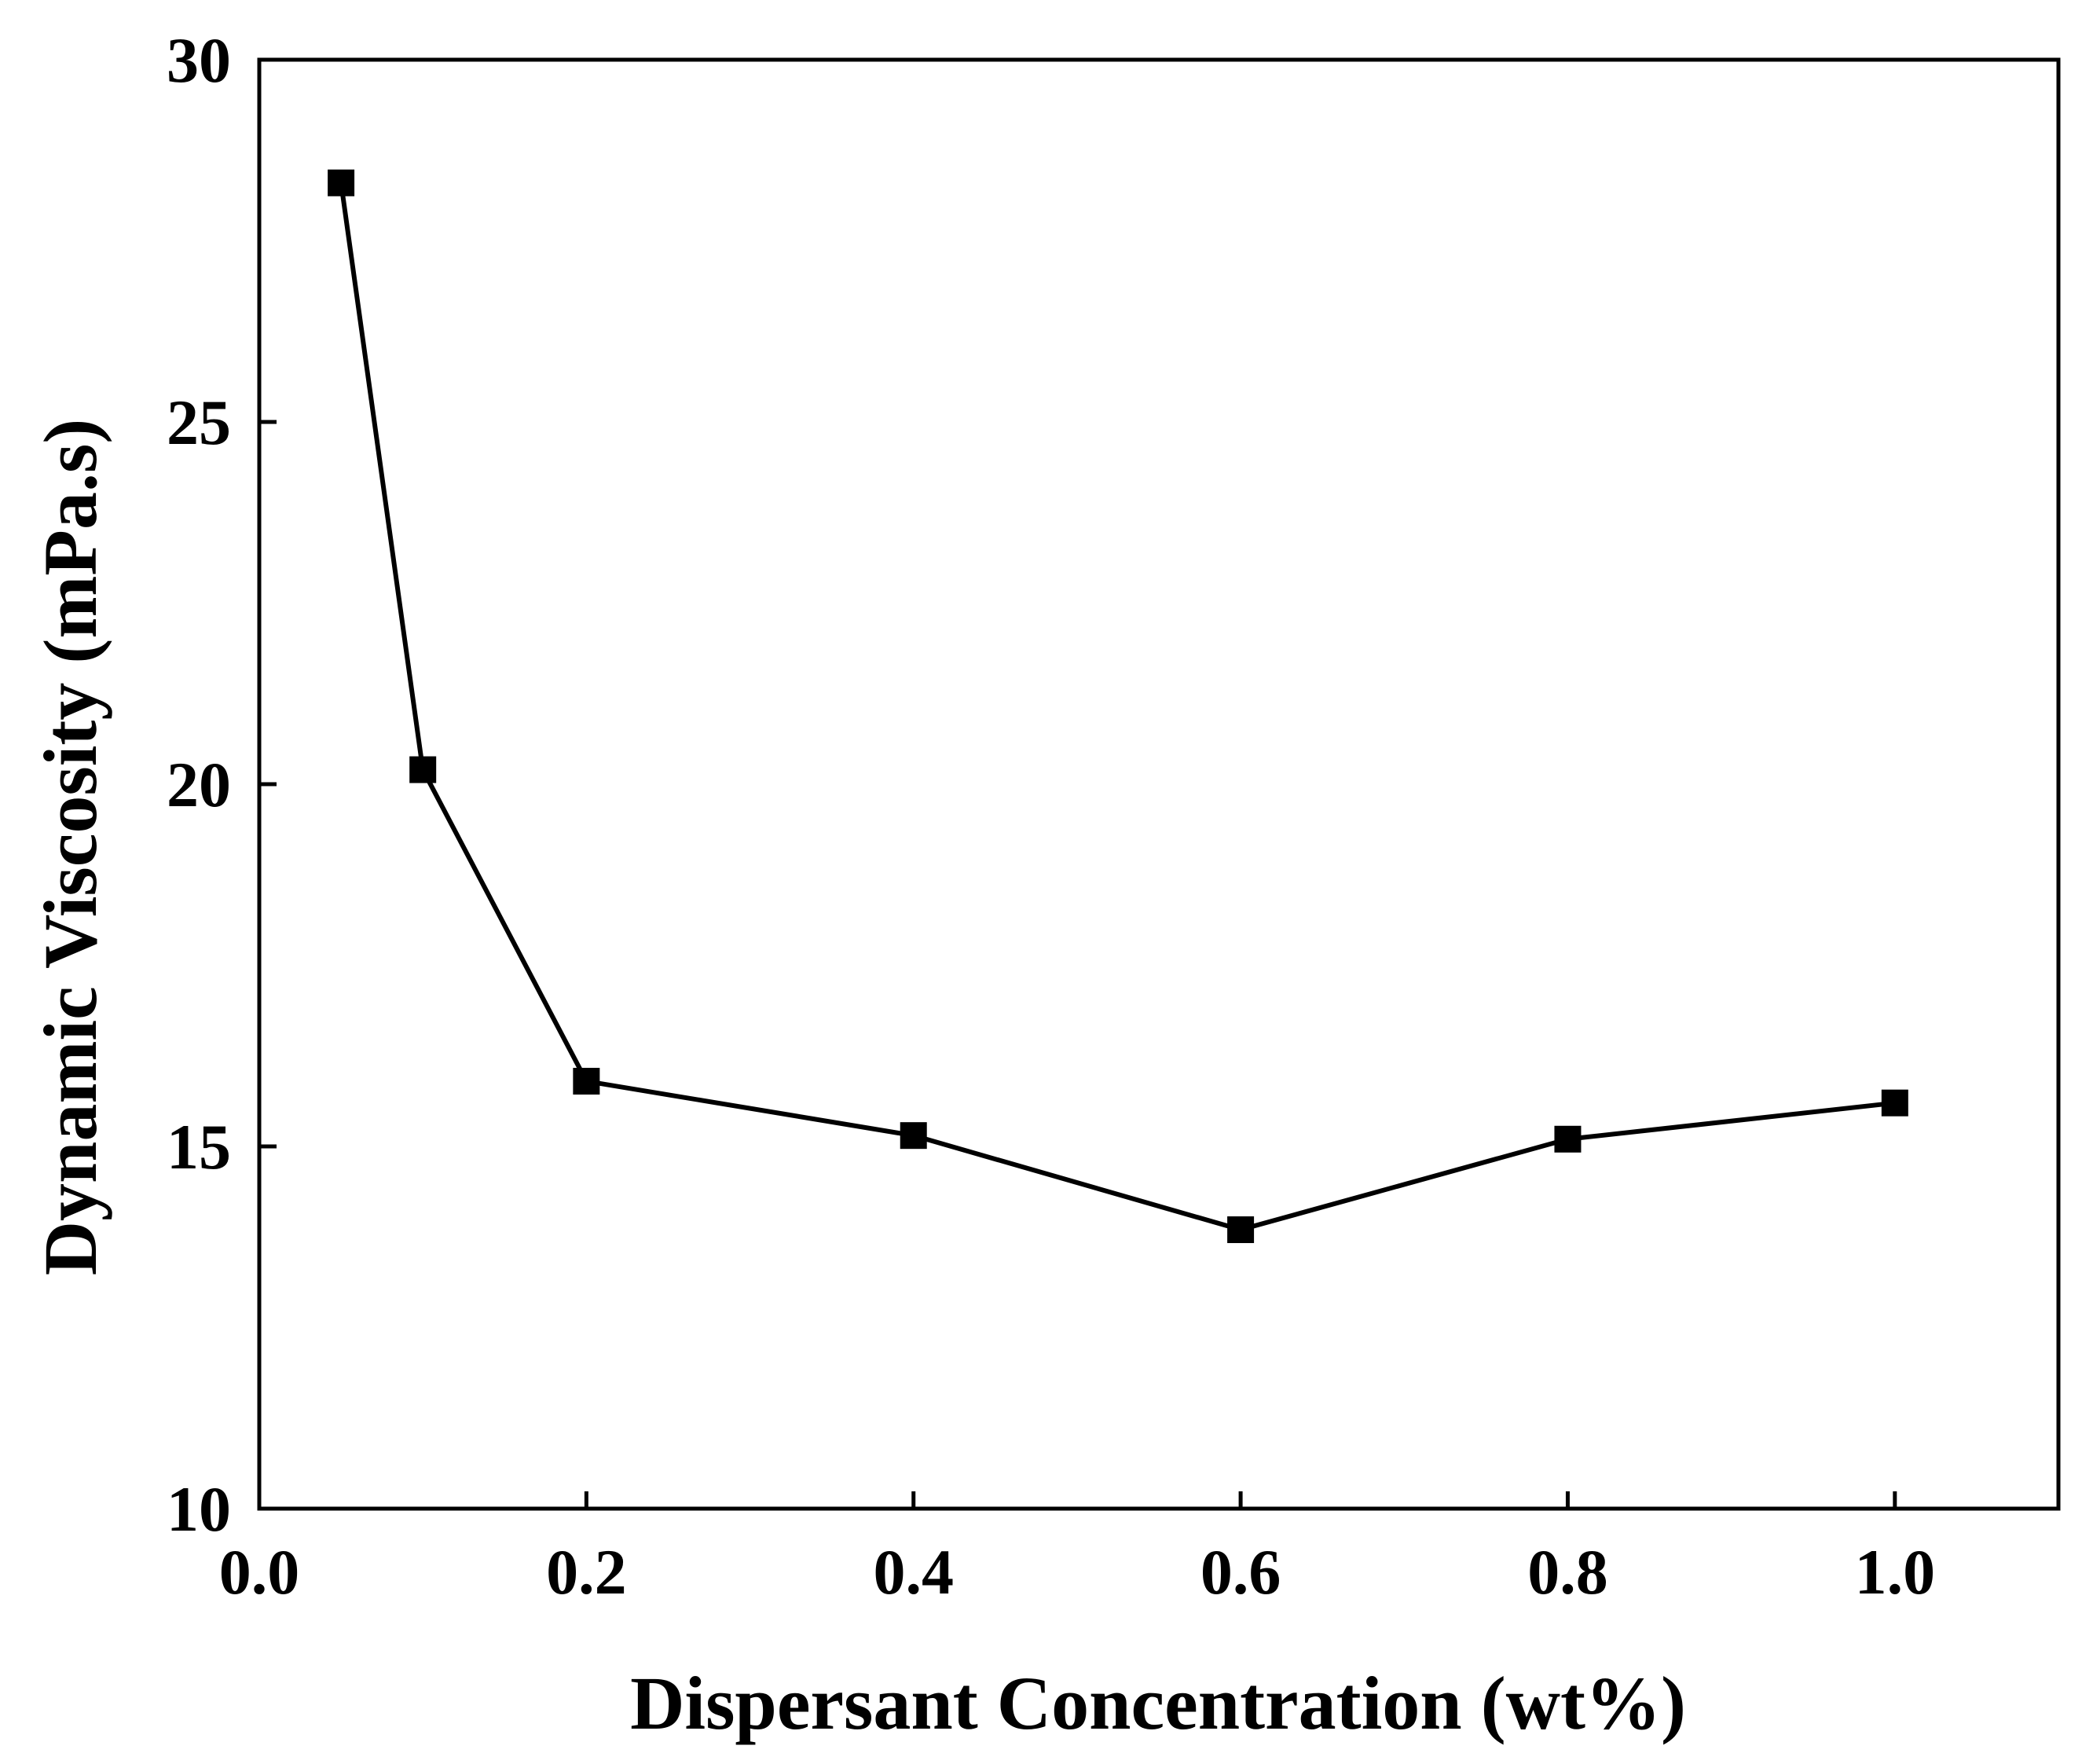 The height and width of the screenshot is (1764, 2093). I want to click on x-axis-title: Dispersant Concentration (wt%), so click(1158, 1703).